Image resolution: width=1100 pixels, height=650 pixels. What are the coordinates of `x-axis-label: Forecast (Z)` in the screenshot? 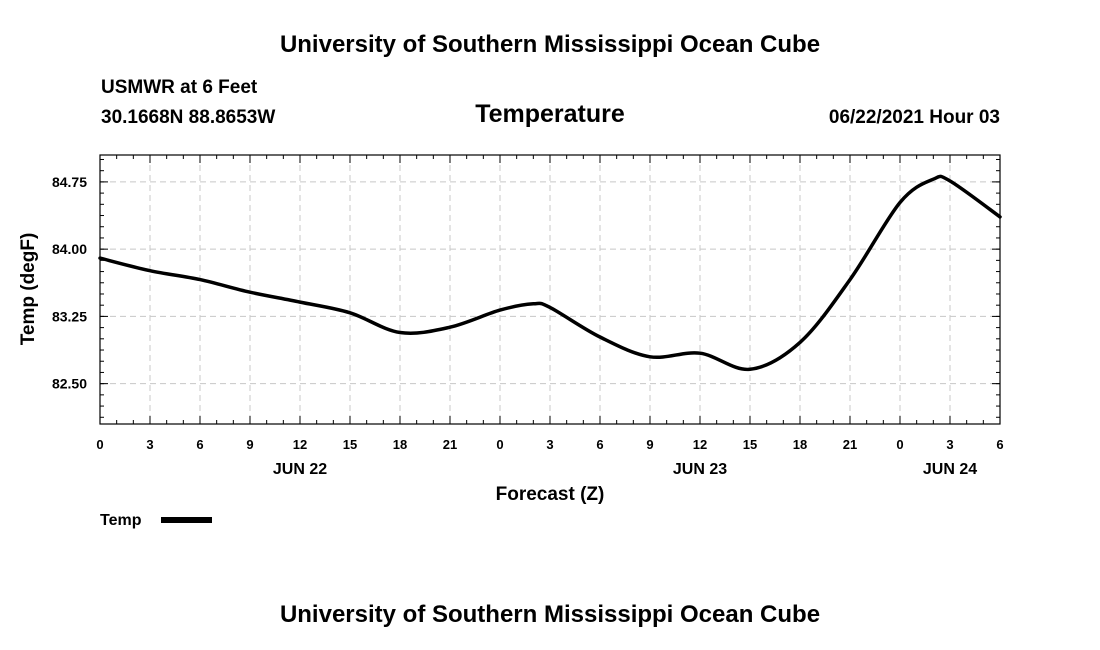 It's located at (550, 494).